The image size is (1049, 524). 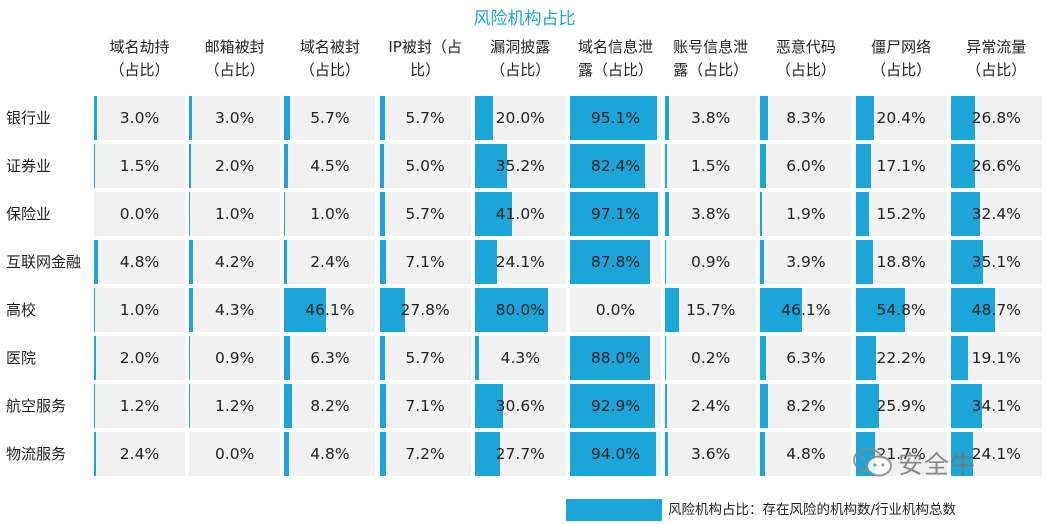 I want to click on value-label: 15.7%, so click(x=711, y=310).